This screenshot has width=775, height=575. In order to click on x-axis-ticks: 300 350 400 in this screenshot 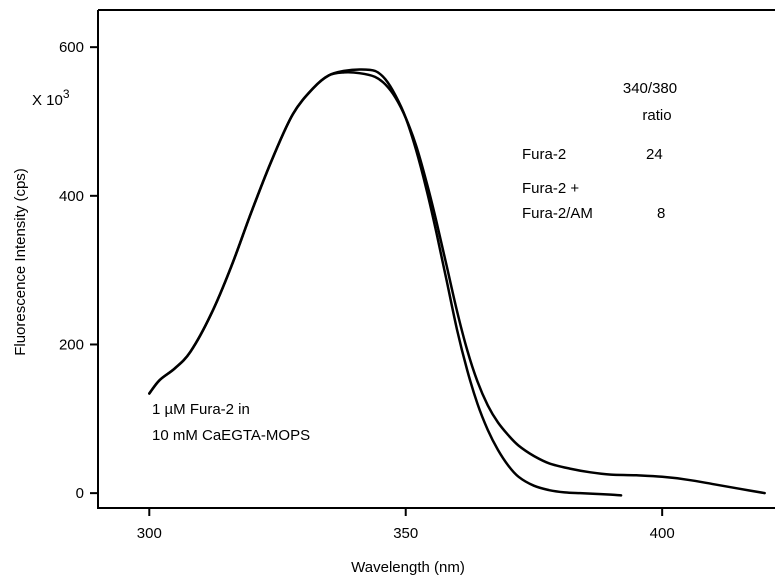, I will do `click(406, 525)`.